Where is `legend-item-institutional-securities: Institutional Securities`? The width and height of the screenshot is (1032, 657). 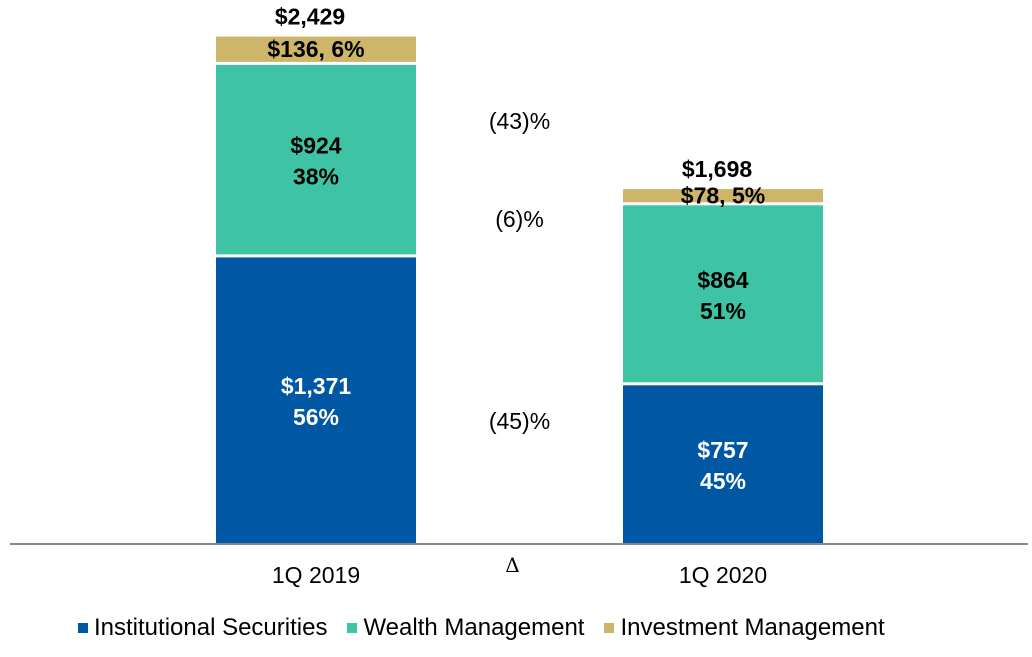
legend-item-institutional-securities: Institutional Securities is located at coordinates (202, 628).